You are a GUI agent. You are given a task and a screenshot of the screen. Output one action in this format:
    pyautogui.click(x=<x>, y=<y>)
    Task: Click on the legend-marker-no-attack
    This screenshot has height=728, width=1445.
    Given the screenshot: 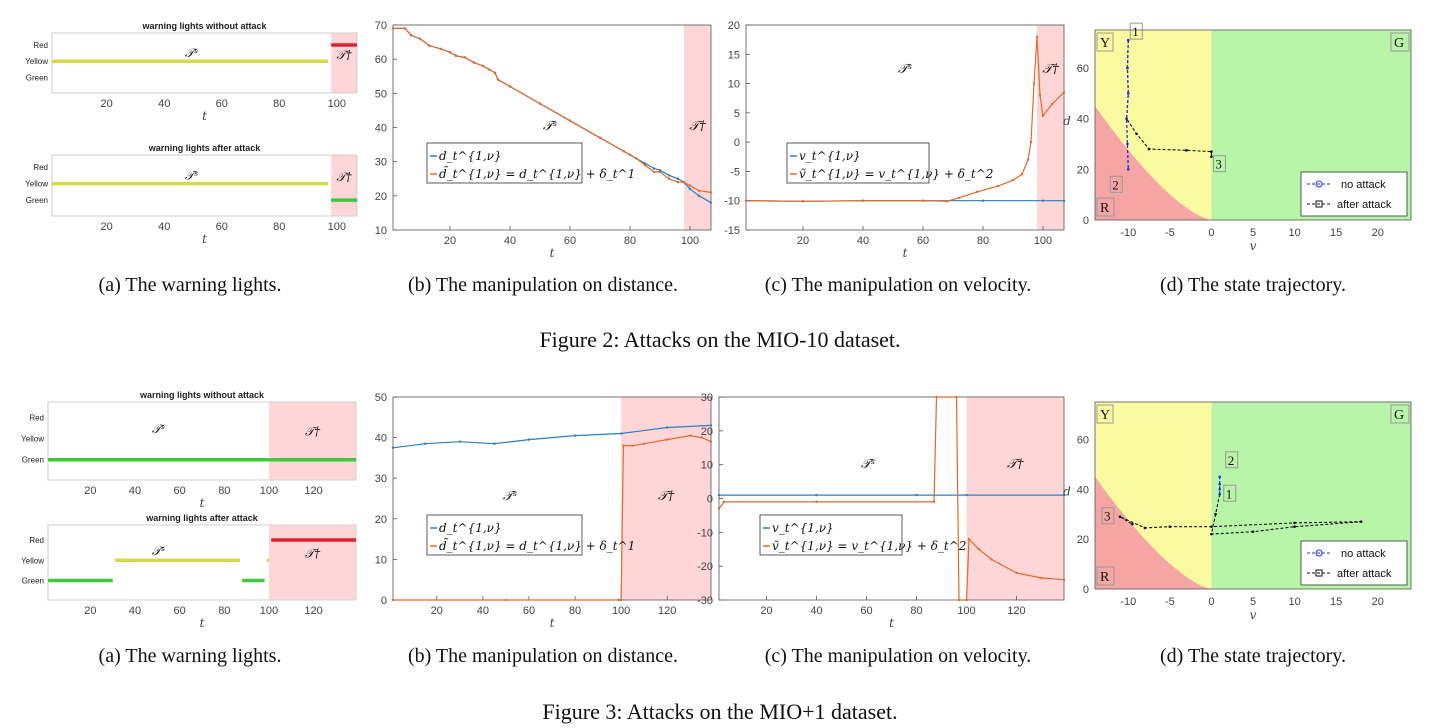 What is the action you would take?
    pyautogui.click(x=1319, y=184)
    